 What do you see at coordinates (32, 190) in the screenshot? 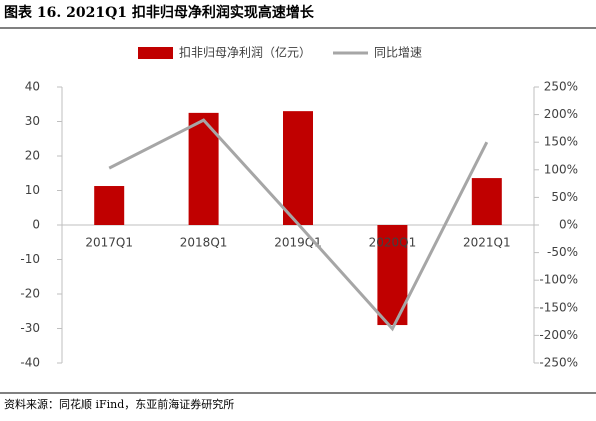
I see `y-tick-label: 10` at bounding box center [32, 190].